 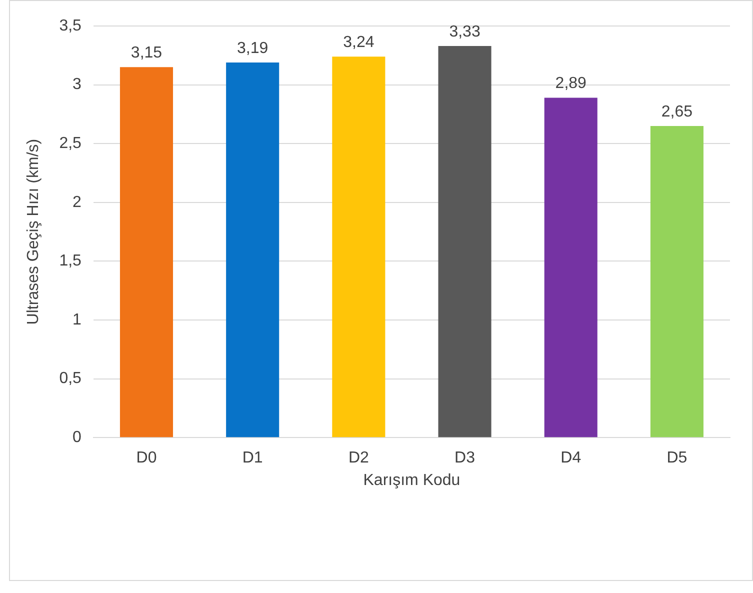 I want to click on data-label: 3,24, so click(x=358, y=42).